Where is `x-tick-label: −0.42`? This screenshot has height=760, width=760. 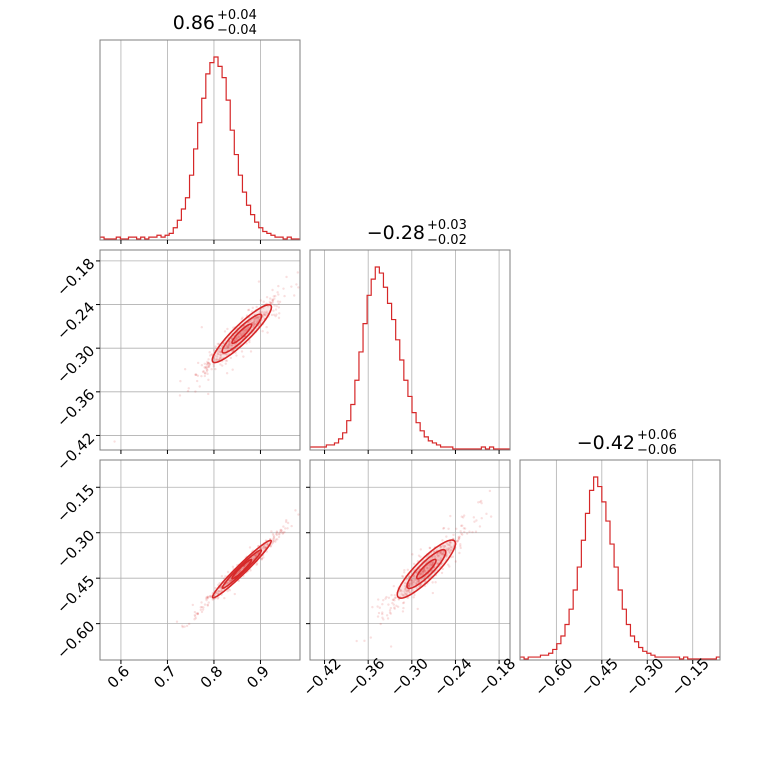 x-tick-label: −0.42 is located at coordinates (321, 676).